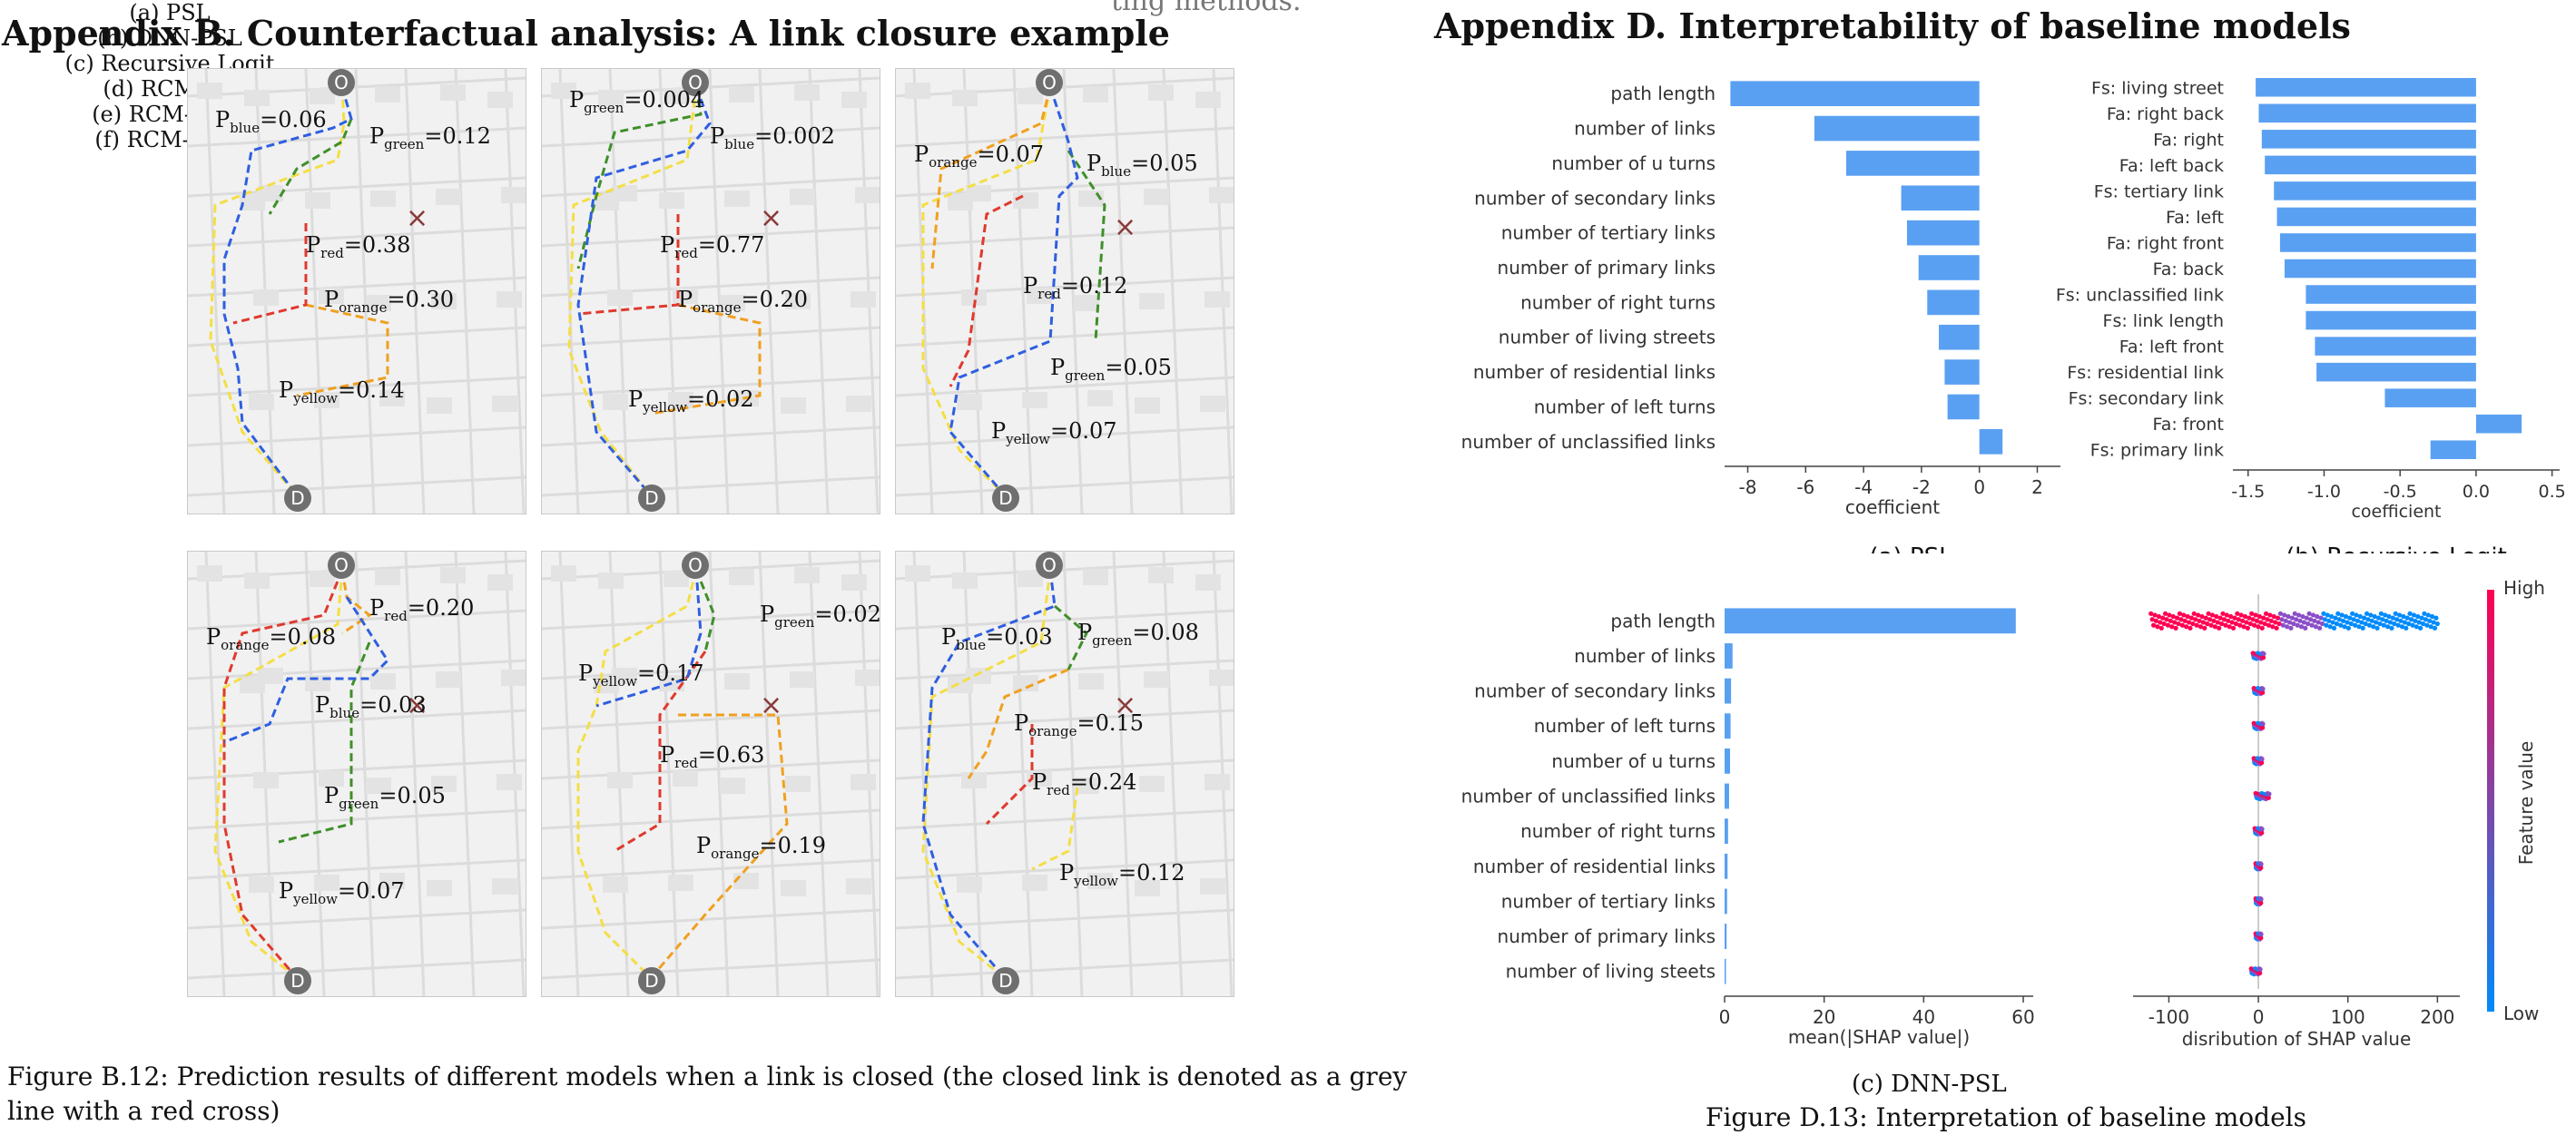  What do you see at coordinates (344, 712) in the screenshot?
I see `prob-route-name: blue` at bounding box center [344, 712].